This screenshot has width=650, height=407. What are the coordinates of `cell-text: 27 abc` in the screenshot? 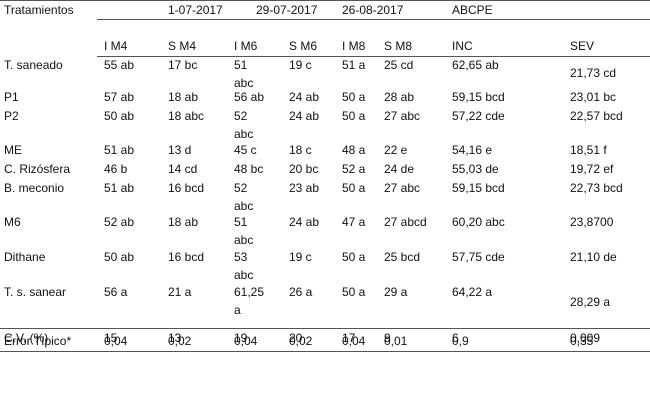 It's located at (402, 188).